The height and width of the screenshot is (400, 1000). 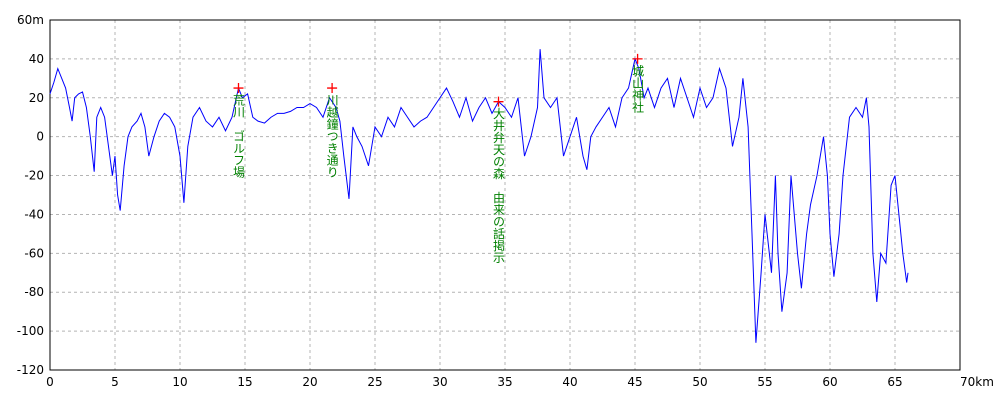 I want to click on y-tick-label: 0, so click(x=40, y=137).